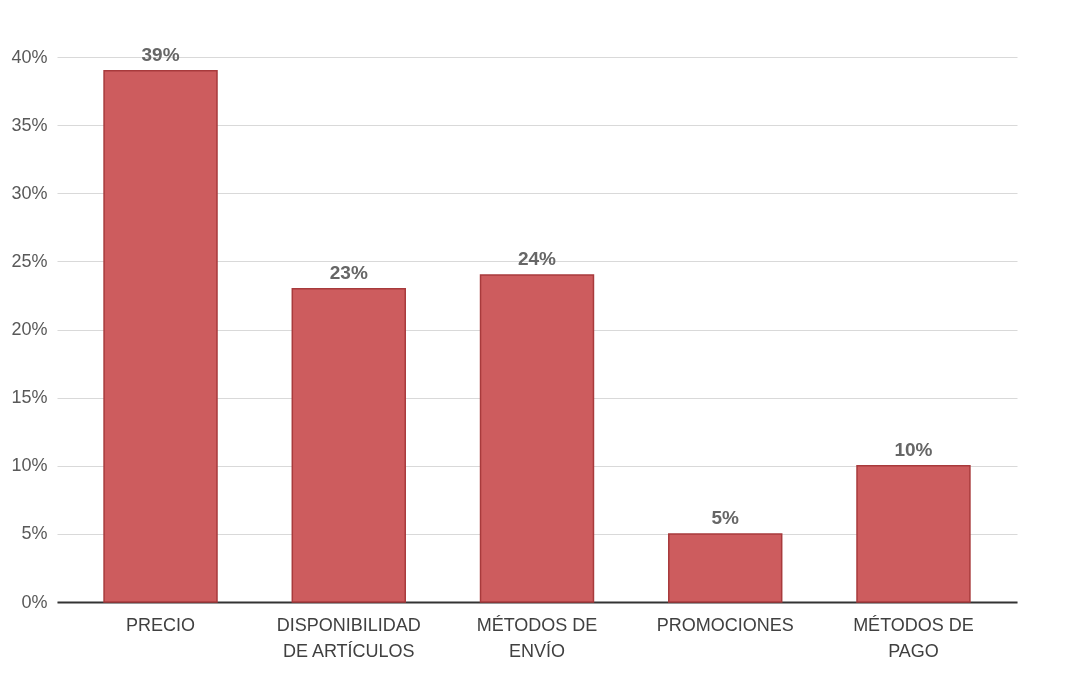  Describe the element at coordinates (29, 329) in the screenshot. I see `y-tick-label: 20%` at that location.